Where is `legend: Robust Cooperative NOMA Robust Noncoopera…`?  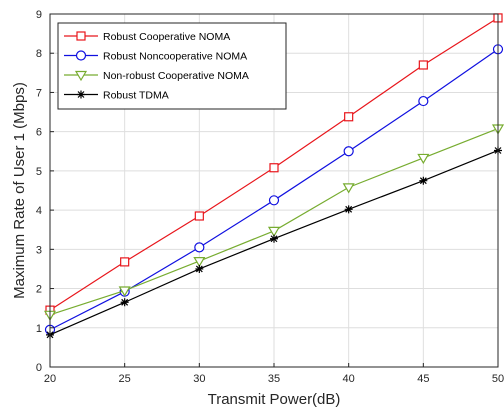 legend: Robust Cooperative NOMA Robust Noncoopera… is located at coordinates (172, 66).